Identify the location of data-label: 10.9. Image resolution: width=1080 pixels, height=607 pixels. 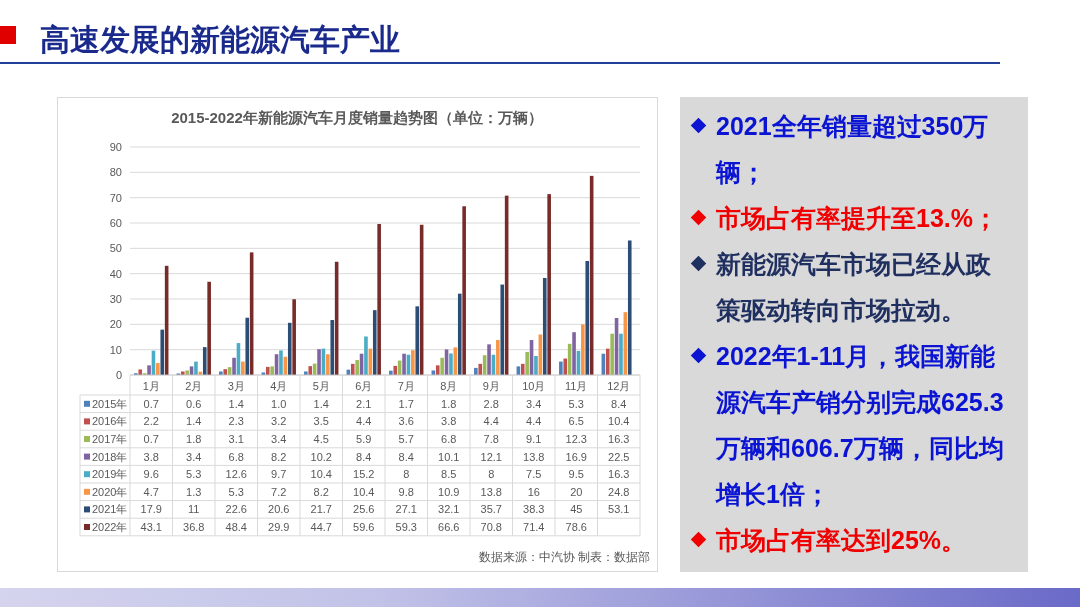
(449, 491).